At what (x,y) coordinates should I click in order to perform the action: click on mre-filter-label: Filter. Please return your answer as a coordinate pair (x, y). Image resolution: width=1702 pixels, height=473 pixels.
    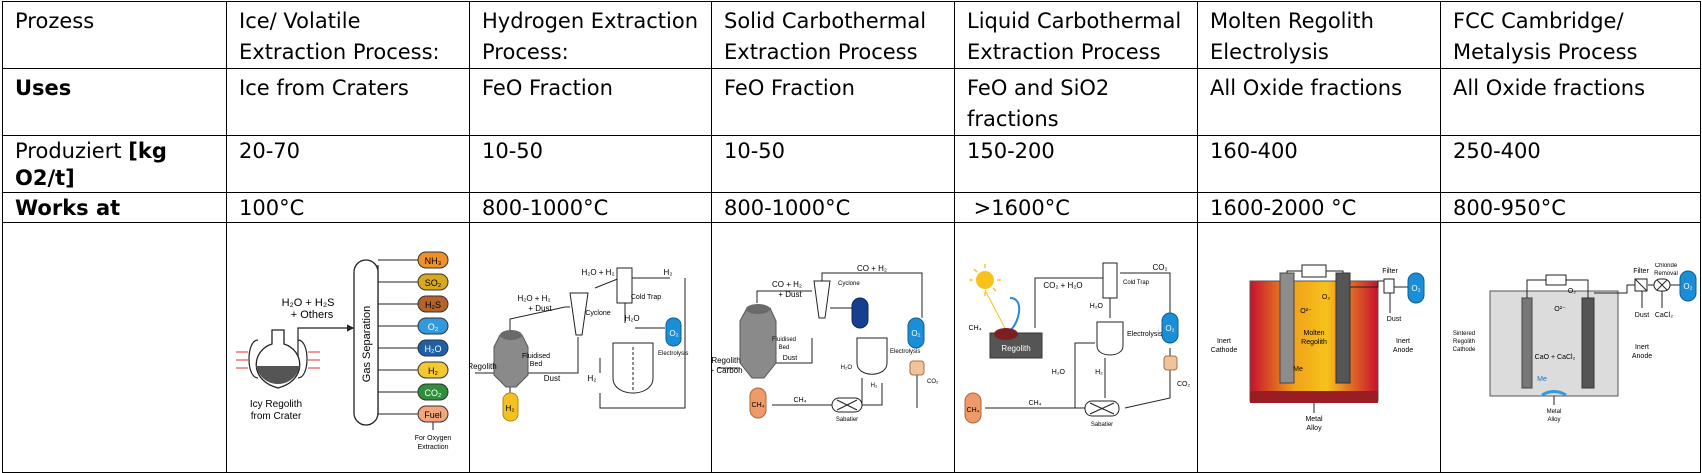
    Looking at the image, I should click on (1390, 271).